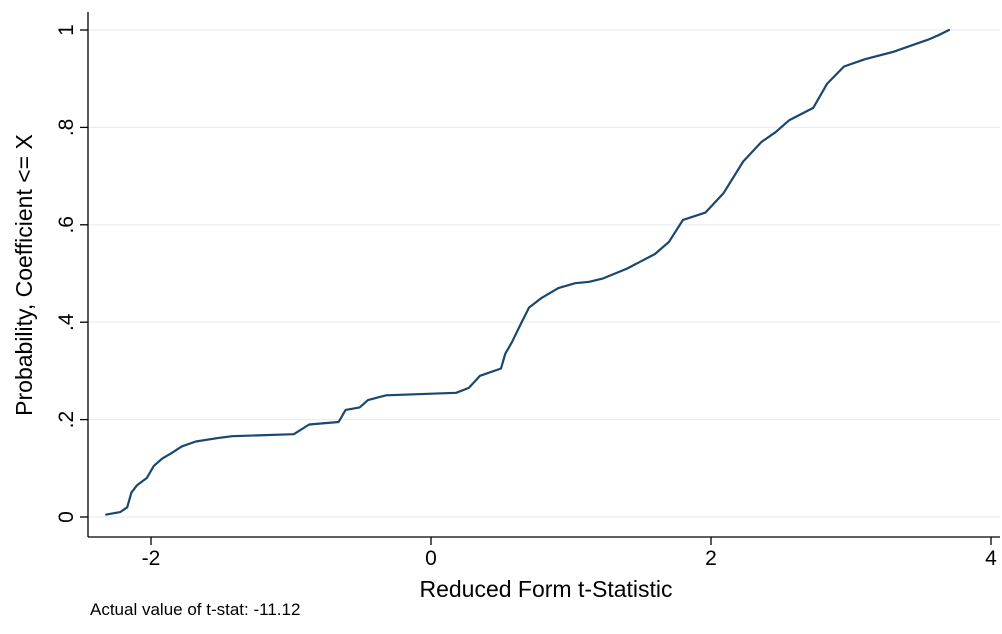 The height and width of the screenshot is (634, 1002). Describe the element at coordinates (66, 322) in the screenshot. I see `y-tick-label: .4` at that location.